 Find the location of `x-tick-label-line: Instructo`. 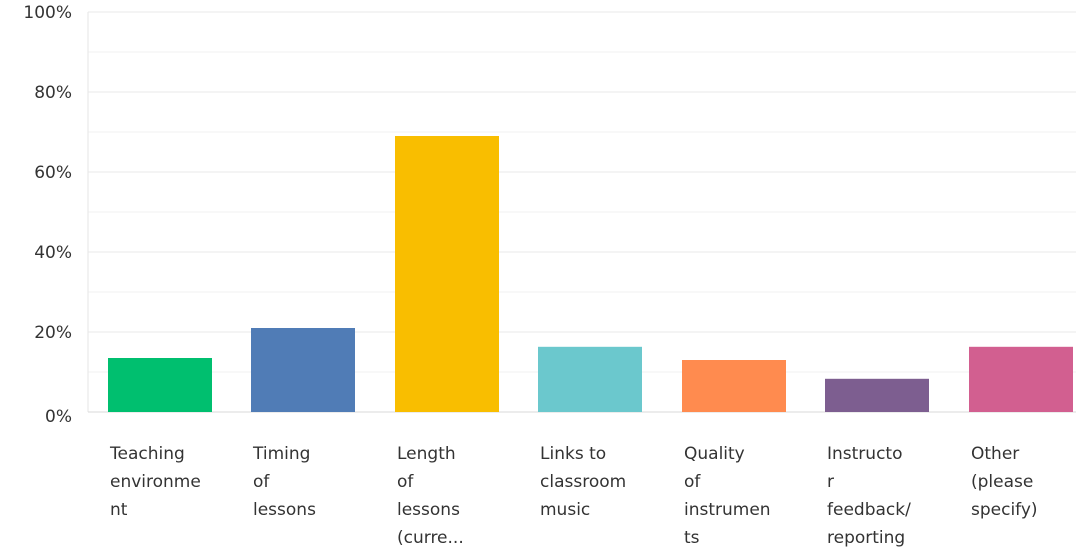

x-tick-label-line: Instructo is located at coordinates (865, 454).